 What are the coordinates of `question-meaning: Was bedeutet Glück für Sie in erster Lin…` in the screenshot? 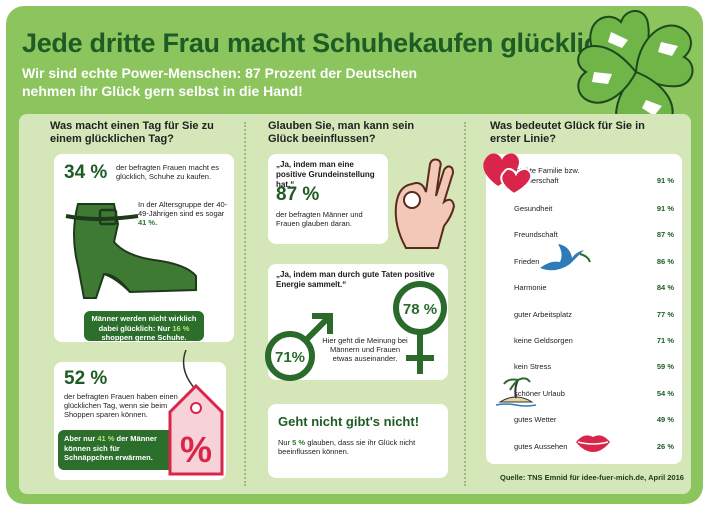 It's located at (567, 132).